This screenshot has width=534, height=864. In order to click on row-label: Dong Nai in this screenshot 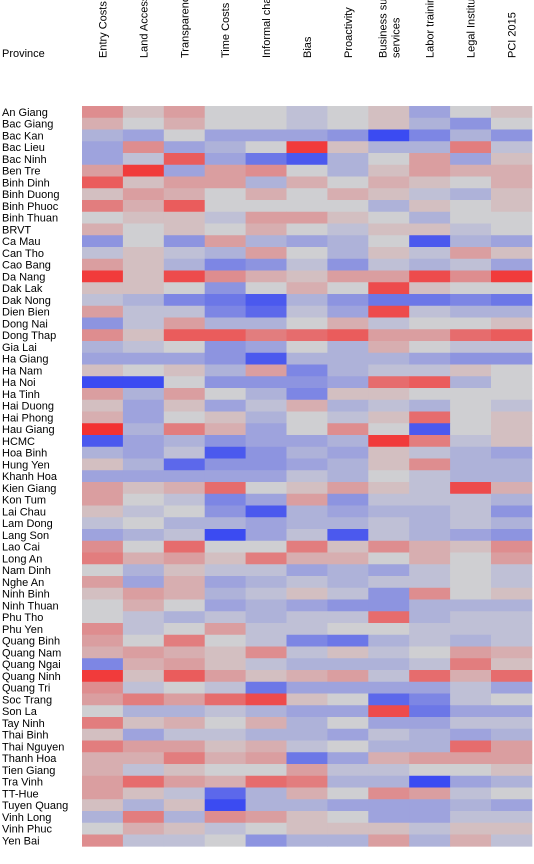, I will do `click(25, 324)`.